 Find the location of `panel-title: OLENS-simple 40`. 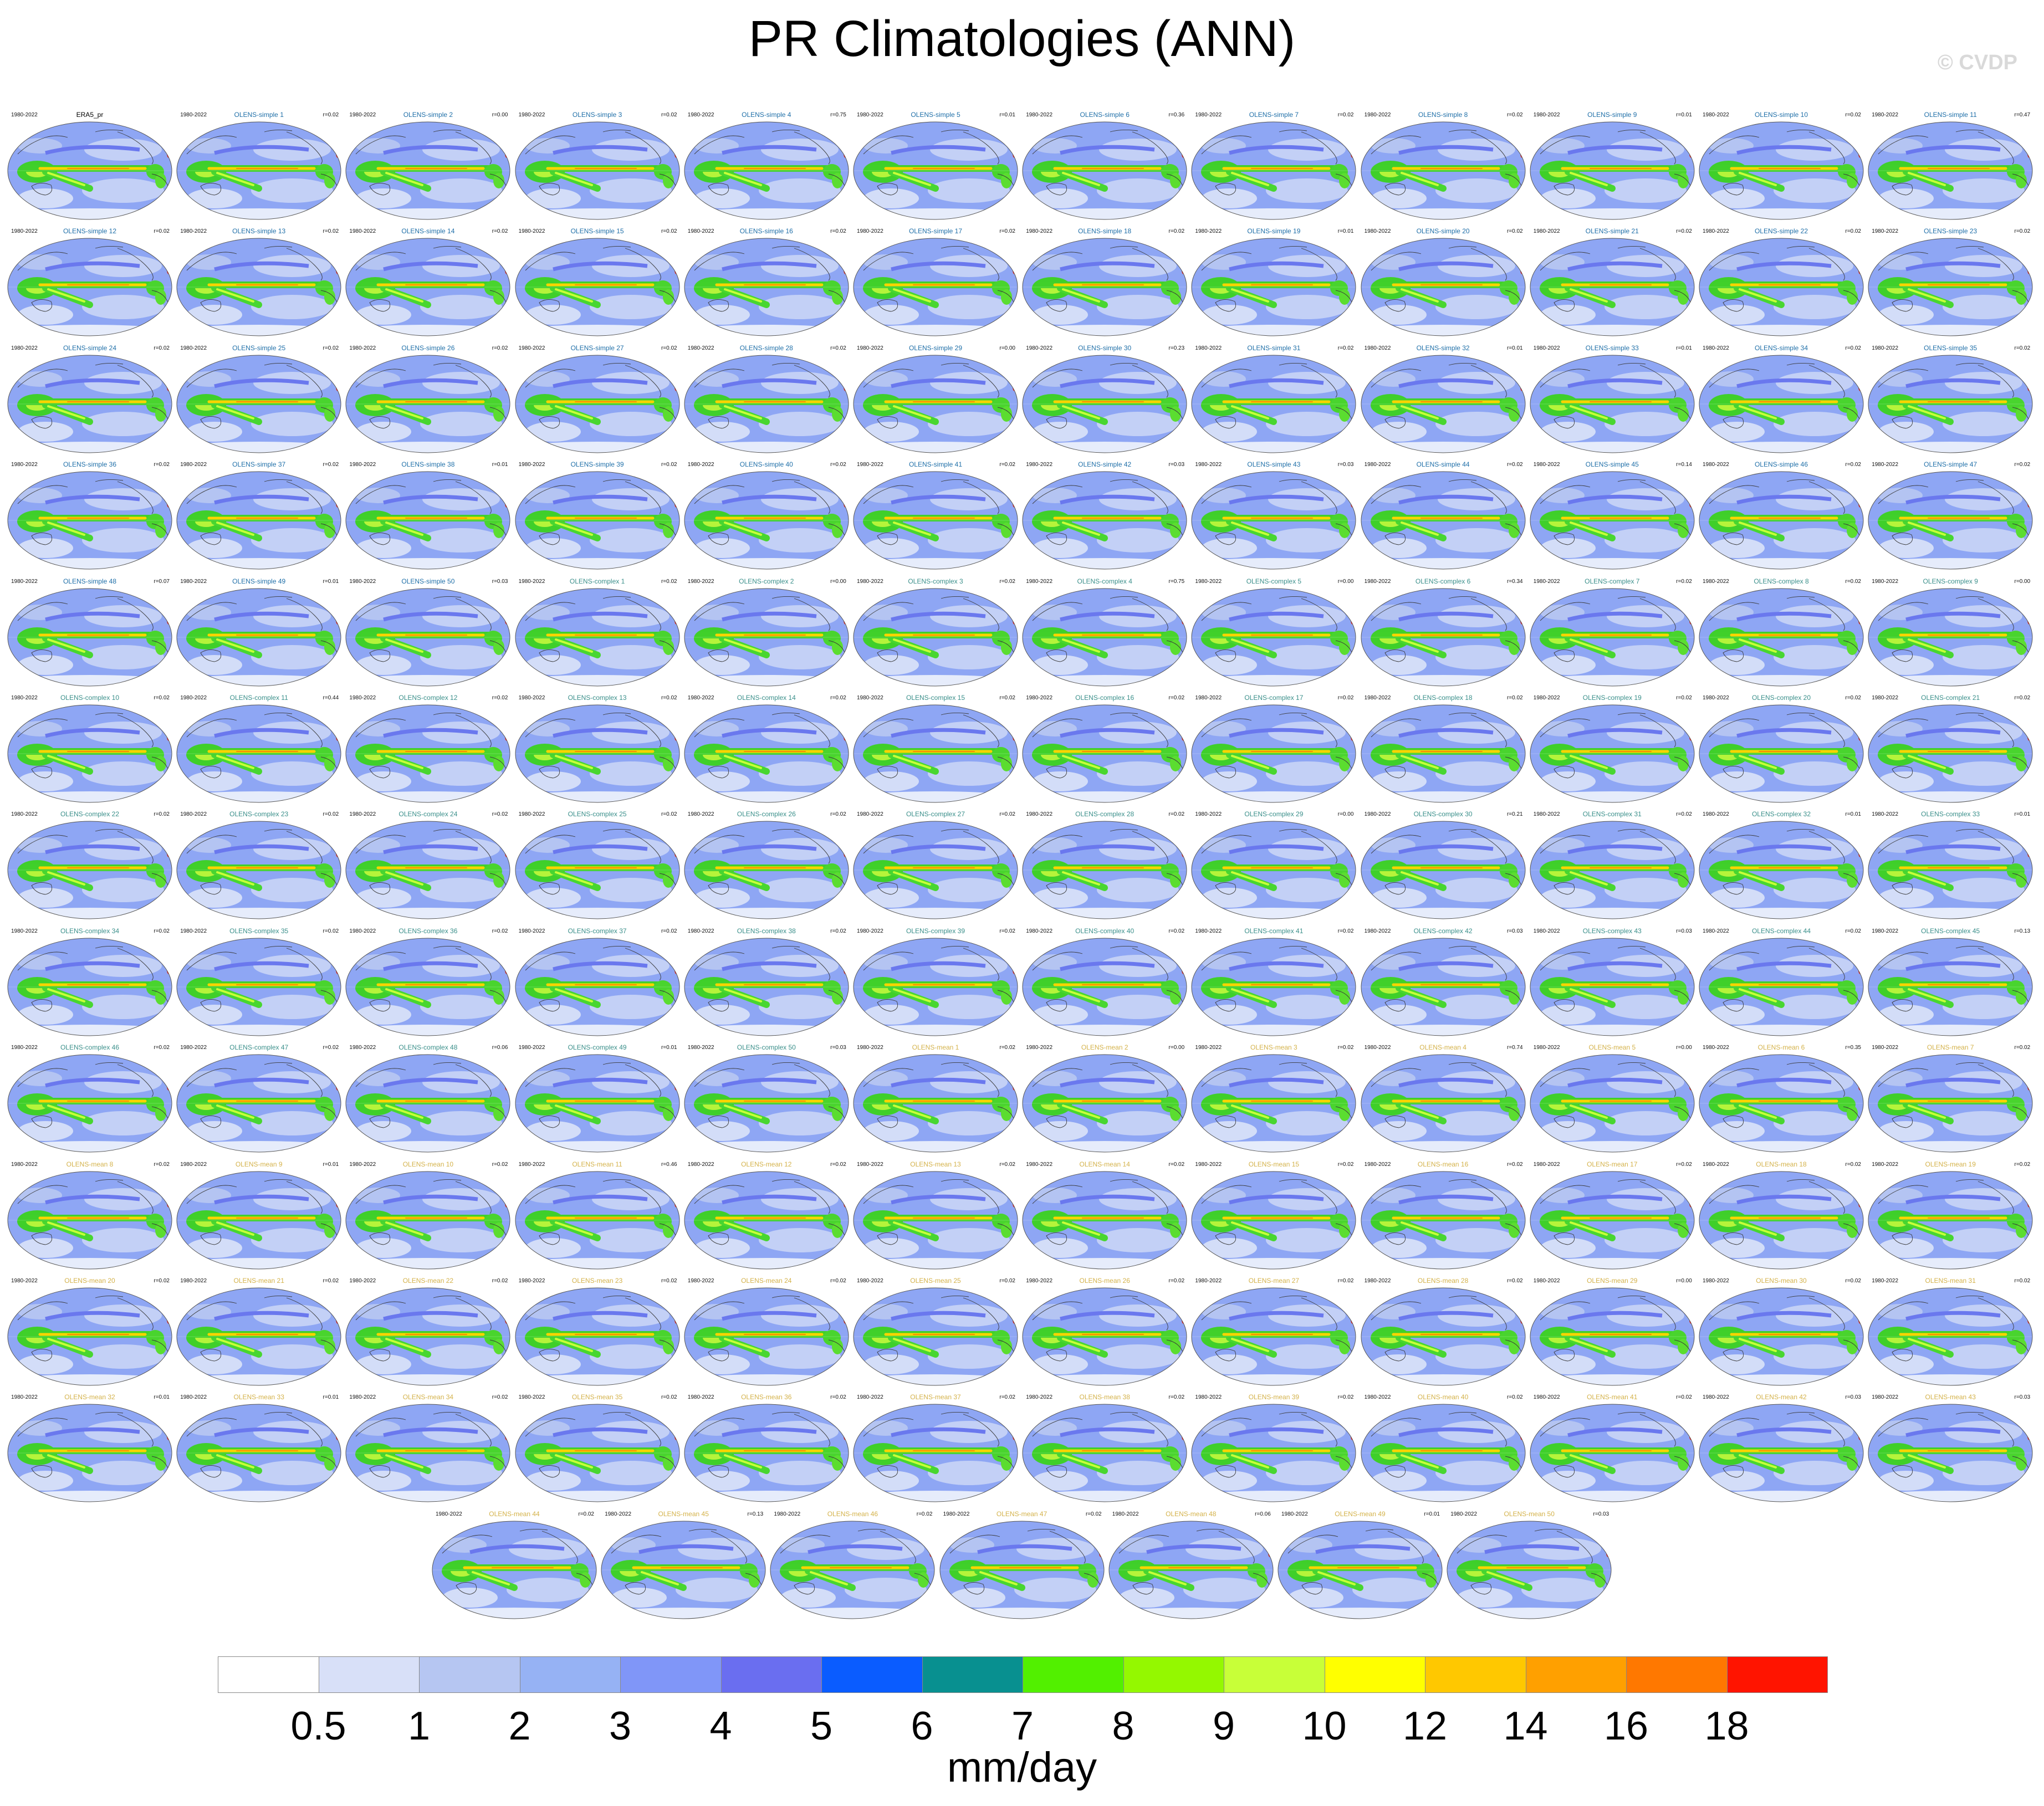

panel-title: OLENS-simple 40 is located at coordinates (766, 465).